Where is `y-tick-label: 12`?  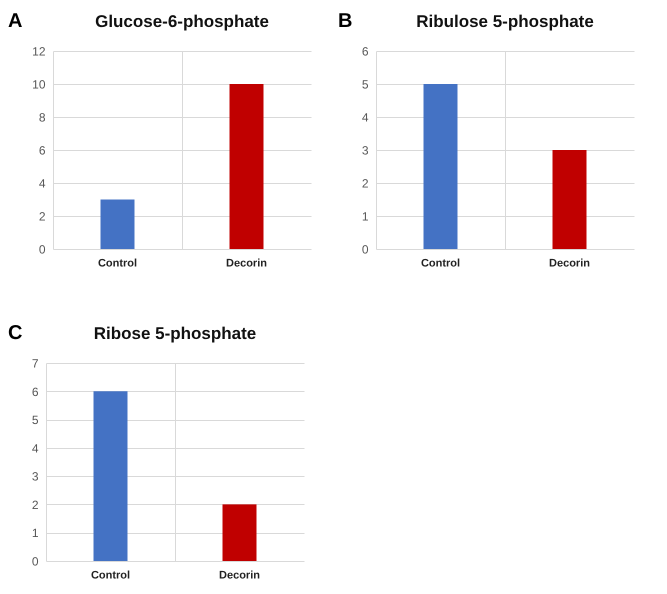 y-tick-label: 12 is located at coordinates (39, 51).